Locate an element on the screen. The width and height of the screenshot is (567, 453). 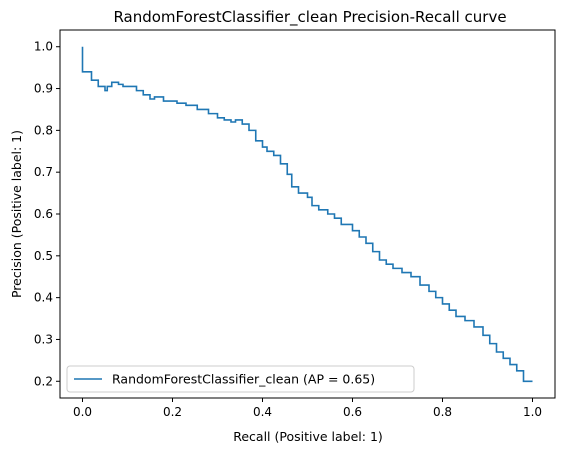
y-tick-label: 0.9 is located at coordinates (43, 89).